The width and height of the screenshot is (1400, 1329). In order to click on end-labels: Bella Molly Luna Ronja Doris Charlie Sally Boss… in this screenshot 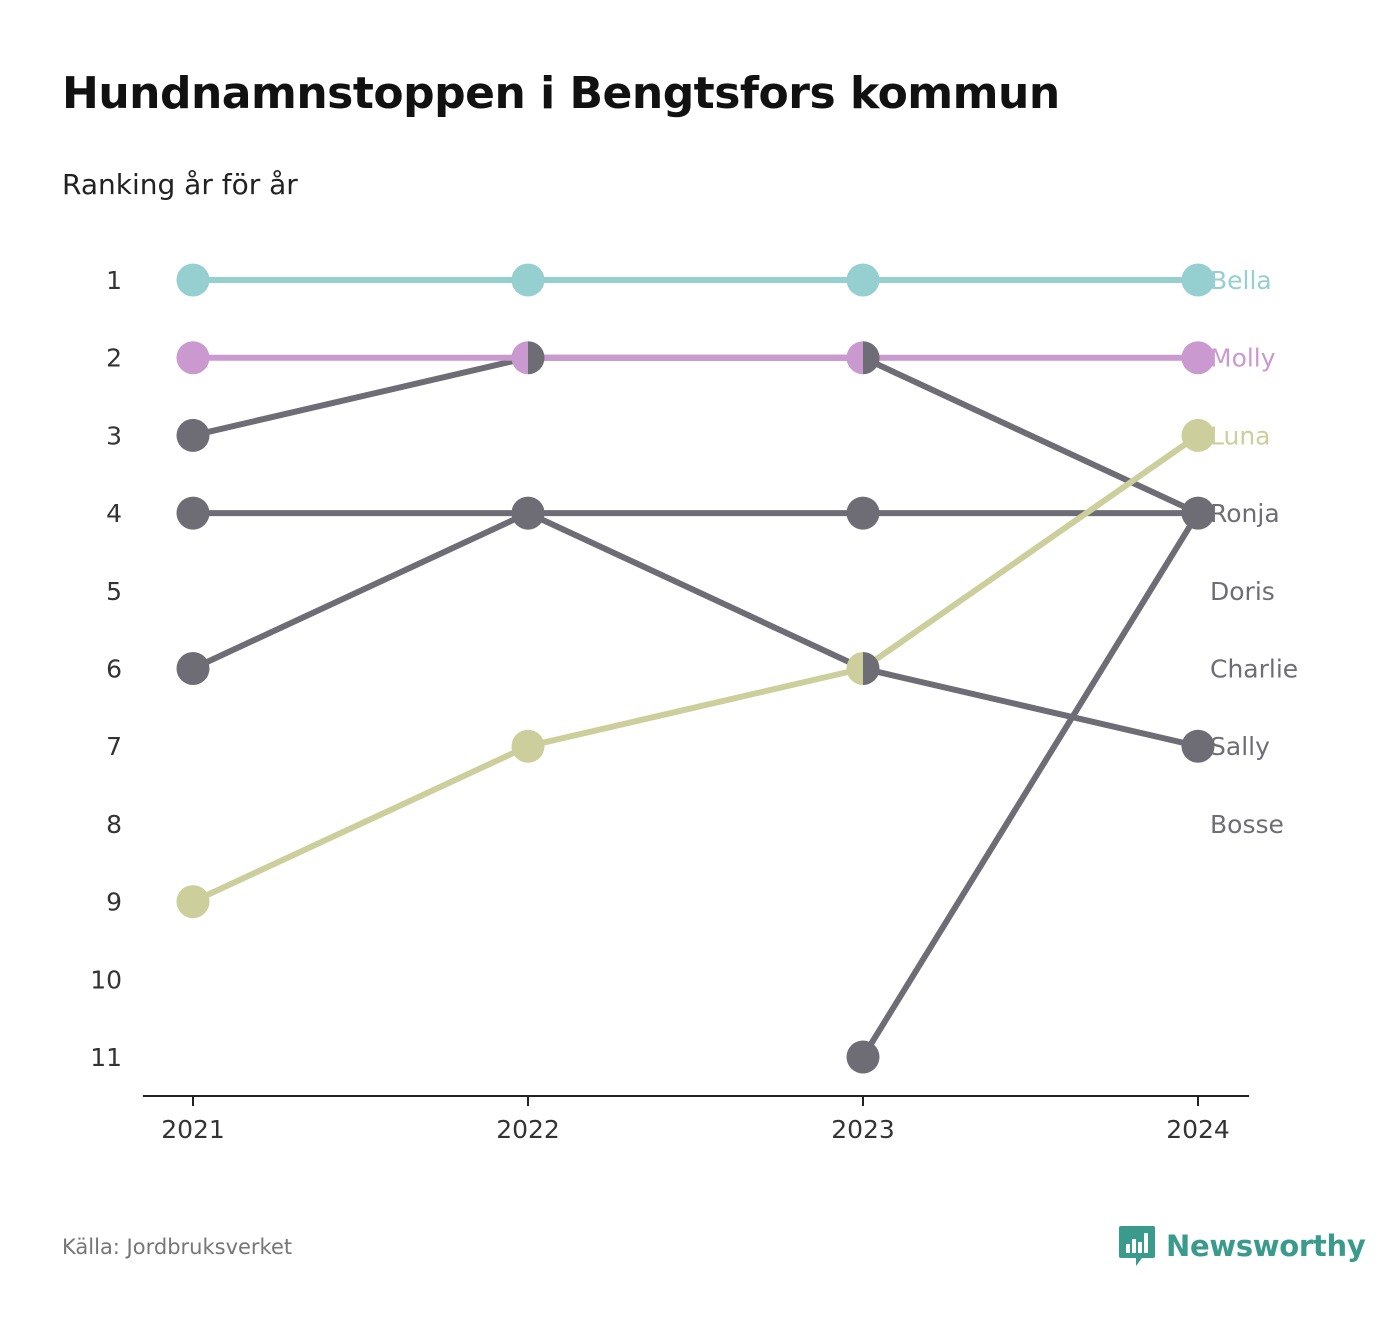, I will do `click(1254, 552)`.